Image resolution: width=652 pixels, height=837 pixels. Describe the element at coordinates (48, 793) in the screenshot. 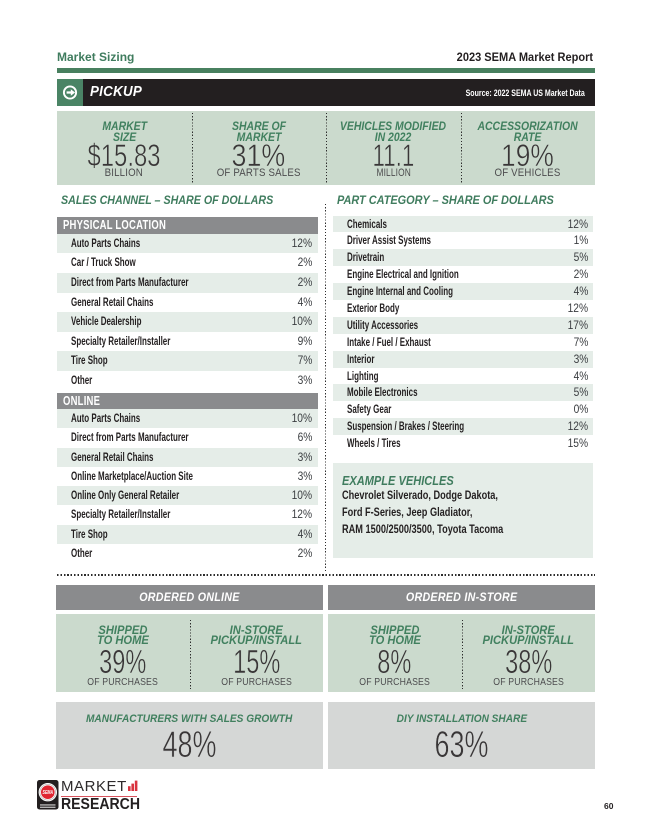

I see `svg-text: SEMA` at that location.